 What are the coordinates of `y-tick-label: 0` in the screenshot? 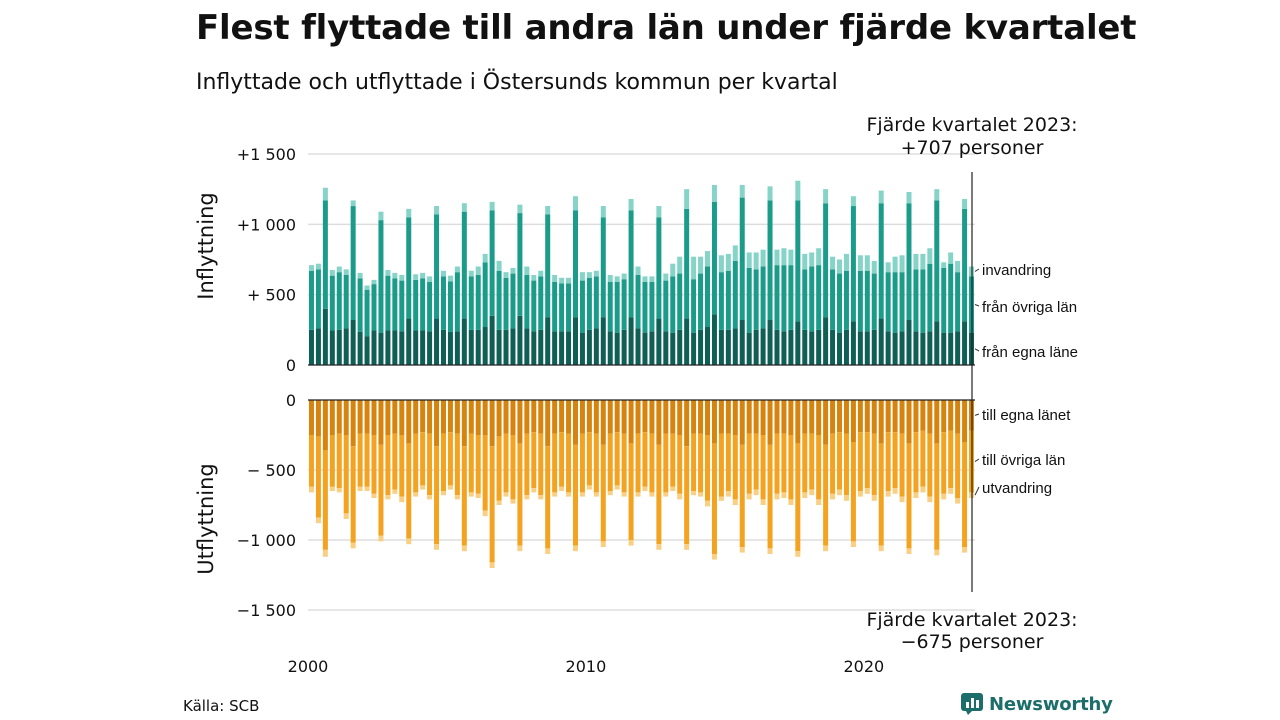 It's located at (291, 365).